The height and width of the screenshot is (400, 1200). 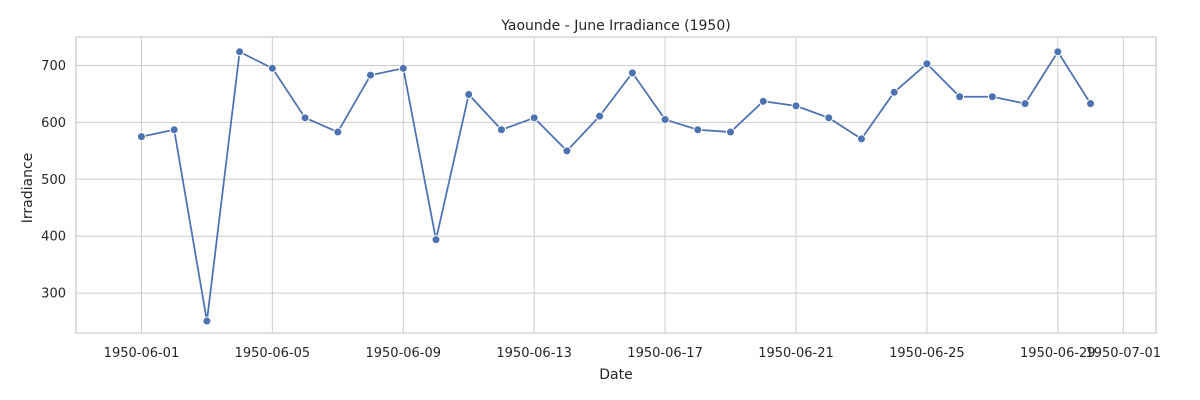 What do you see at coordinates (53, 294) in the screenshot?
I see `y-tick-label: 300` at bounding box center [53, 294].